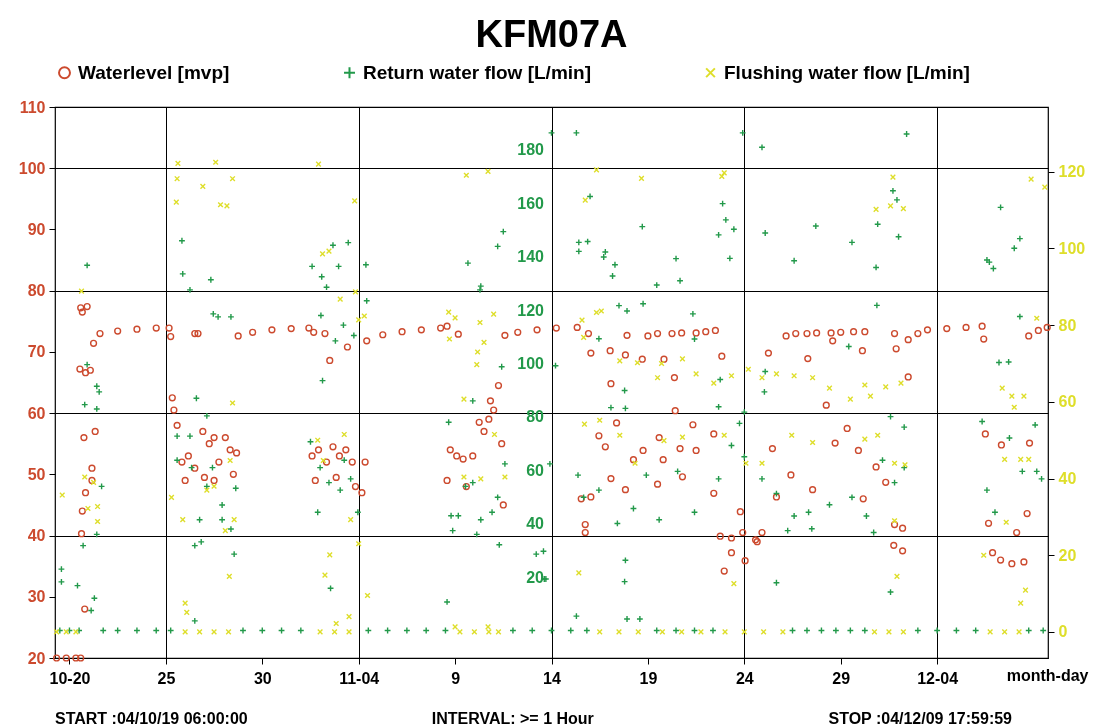 This screenshot has height=727, width=1094. What do you see at coordinates (32, 168) in the screenshot?
I see `y-tick-label: 100` at bounding box center [32, 168].